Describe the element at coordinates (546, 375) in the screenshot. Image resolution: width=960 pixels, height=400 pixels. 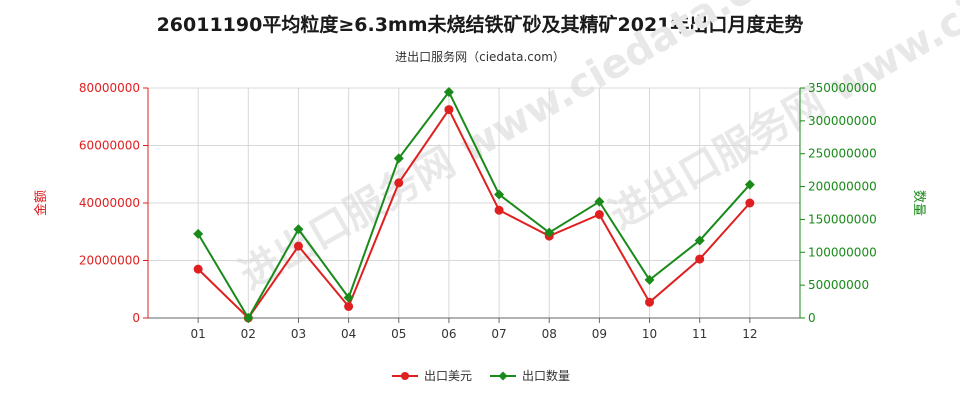
I see `legend-label-2: 出口数量` at that location.